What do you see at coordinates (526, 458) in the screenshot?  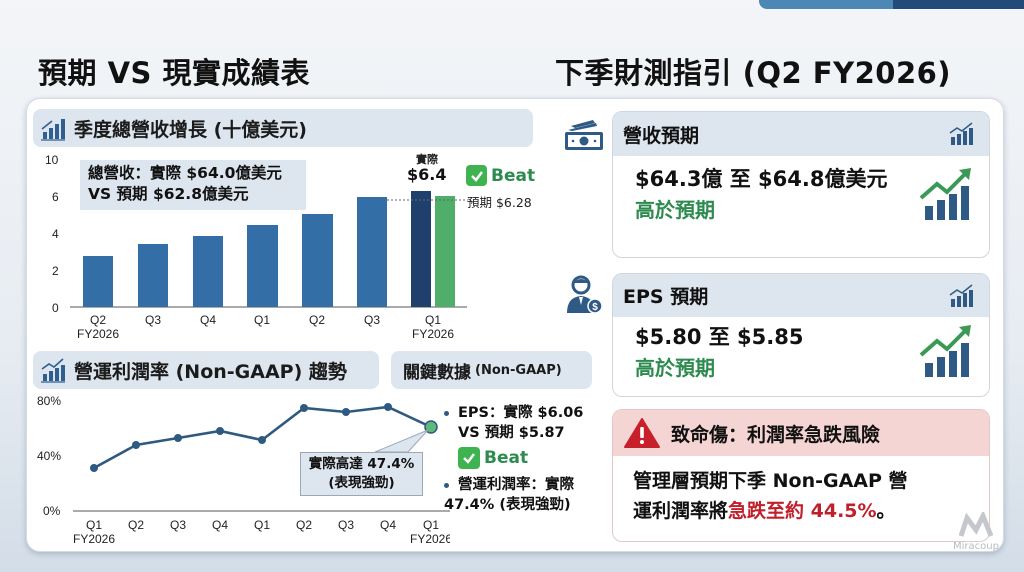 I see `eps-beat-badge: Beat` at bounding box center [526, 458].